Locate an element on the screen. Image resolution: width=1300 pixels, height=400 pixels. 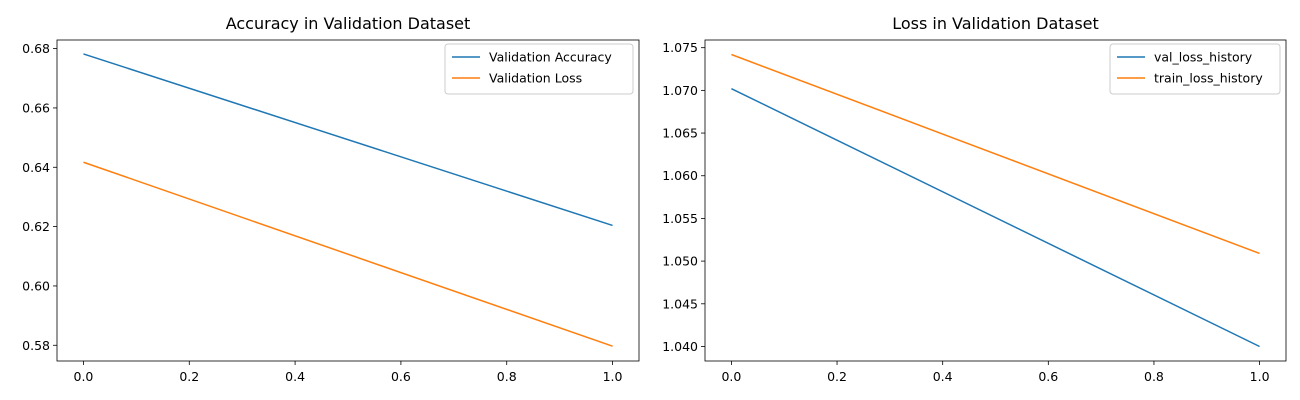
y-tick-label: 0.62 is located at coordinates (36, 226).